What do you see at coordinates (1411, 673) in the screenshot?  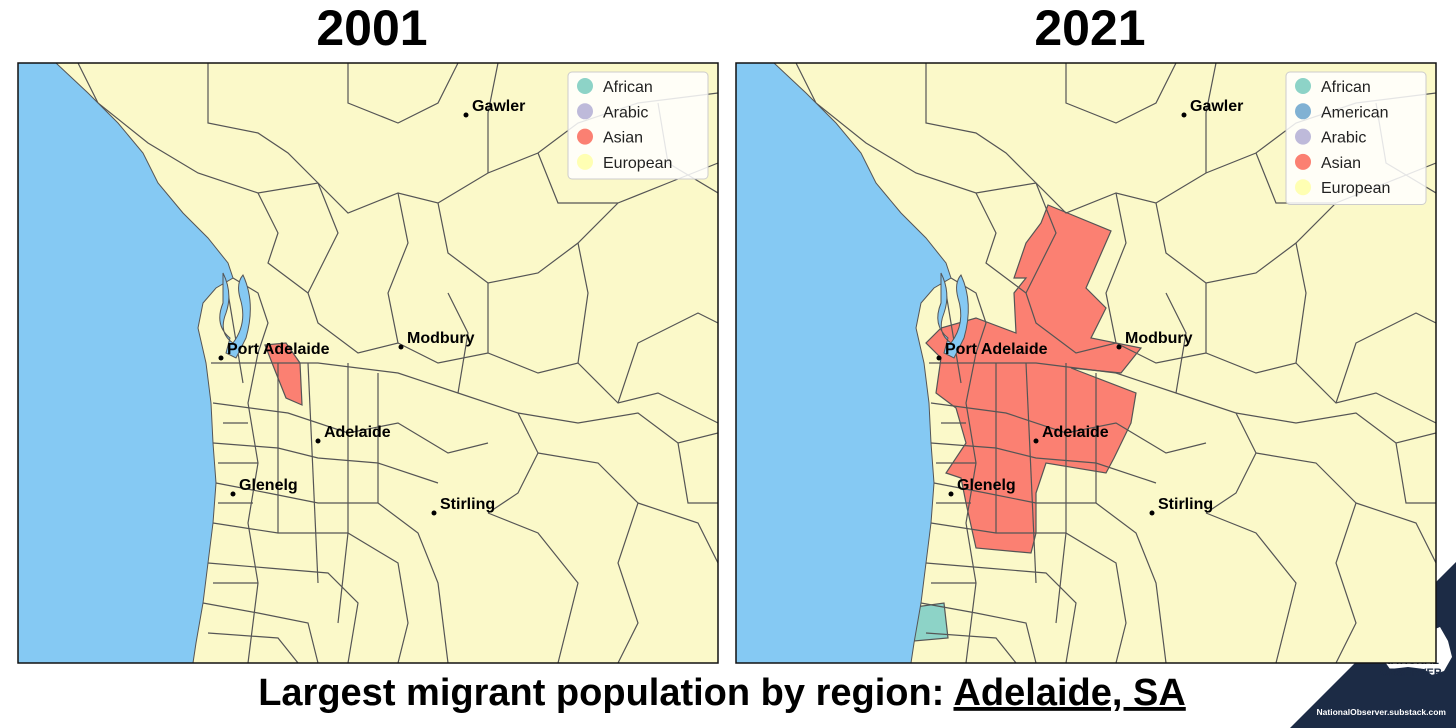 I see `logo-line2: OBSERVER` at bounding box center [1411, 673].